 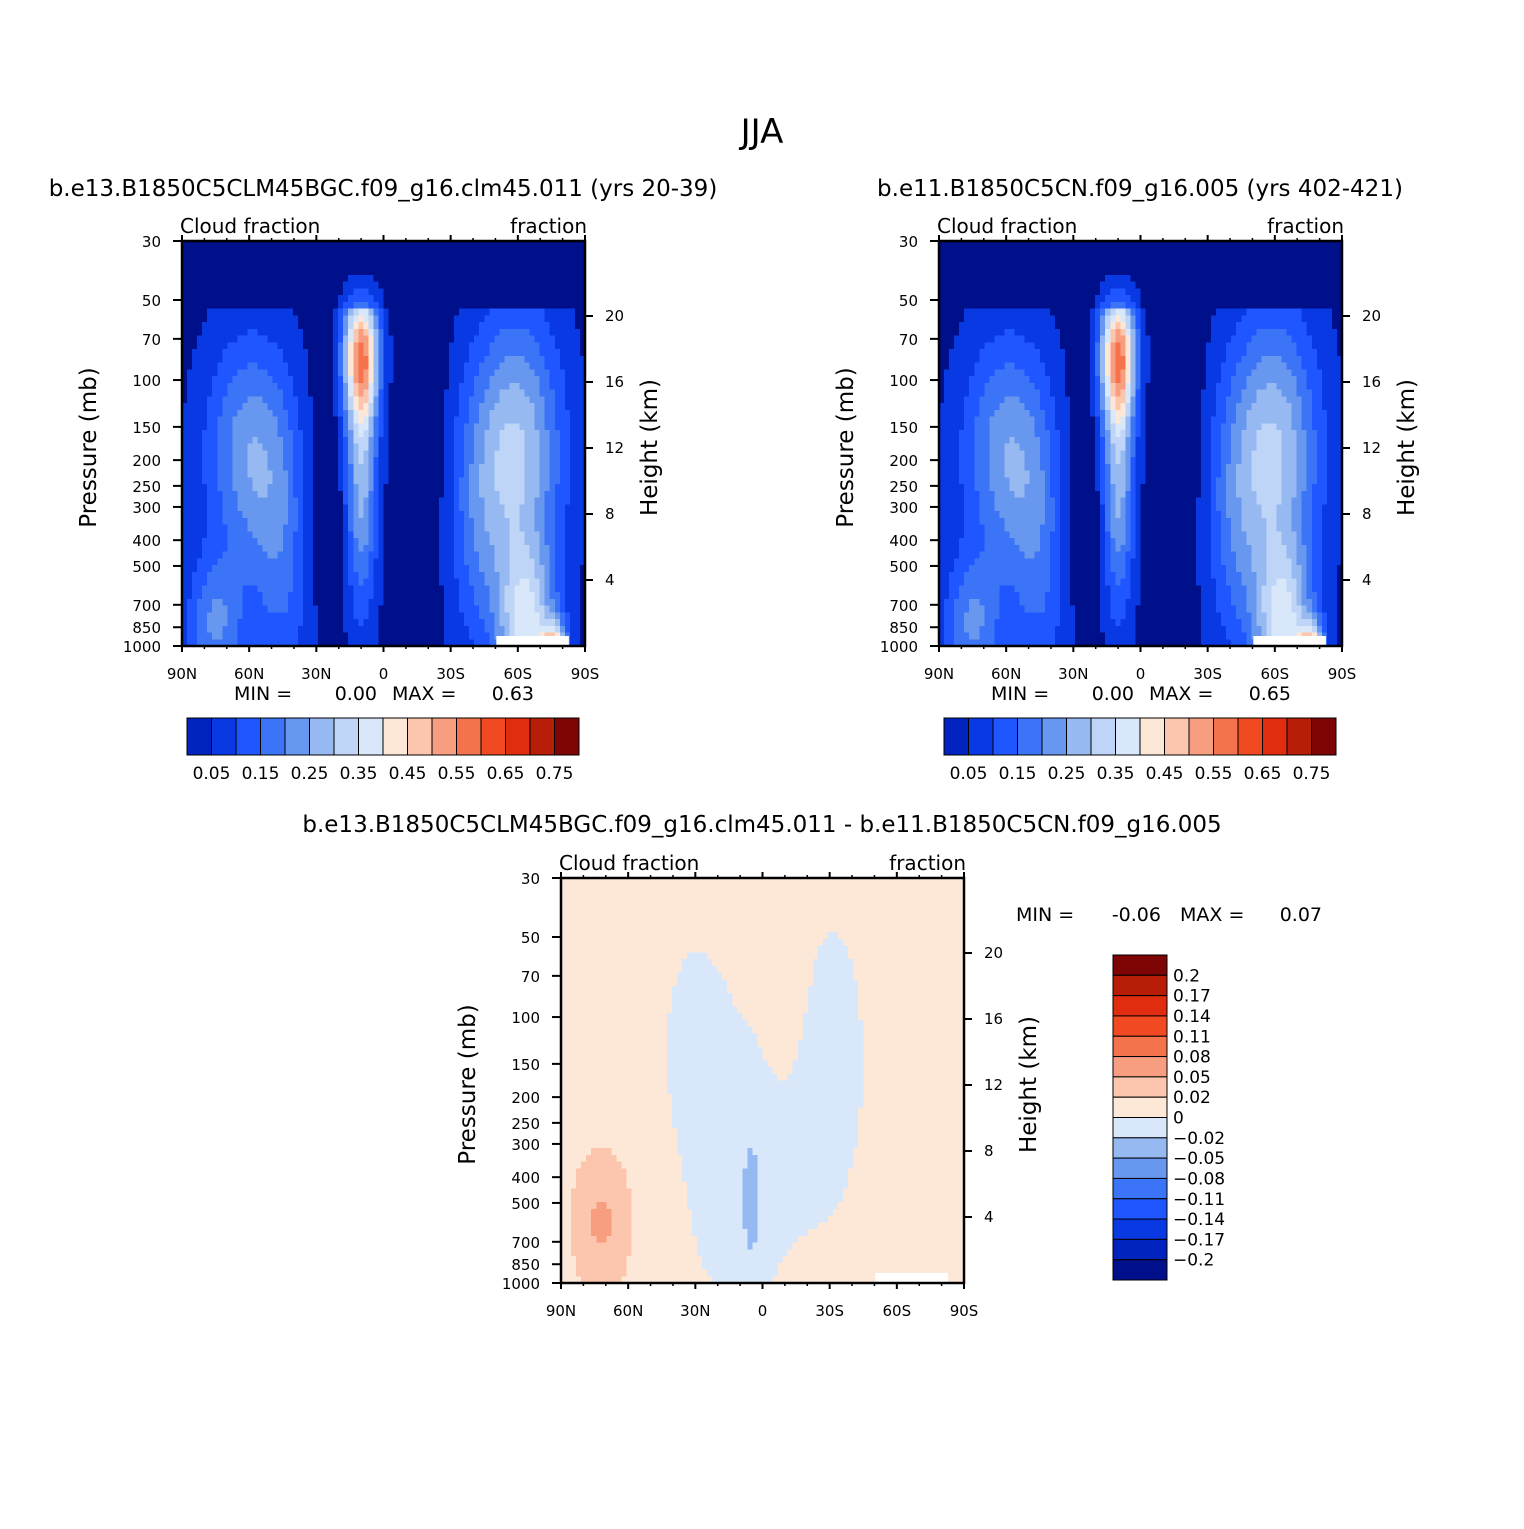 I want to click on colorbar-box, so click(x=469, y=736).